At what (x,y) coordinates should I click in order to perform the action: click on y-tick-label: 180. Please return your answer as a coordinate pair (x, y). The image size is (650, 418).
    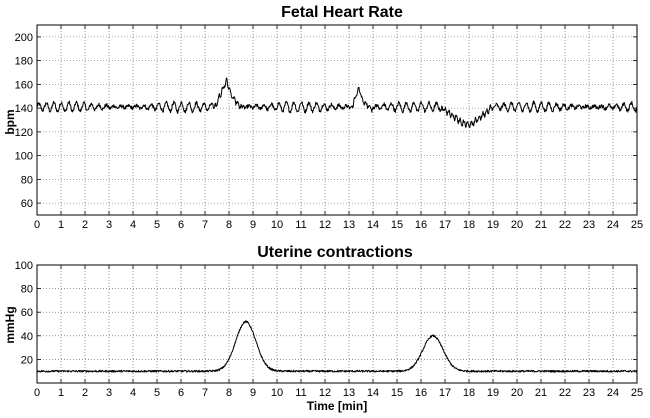
    Looking at the image, I should click on (24, 62).